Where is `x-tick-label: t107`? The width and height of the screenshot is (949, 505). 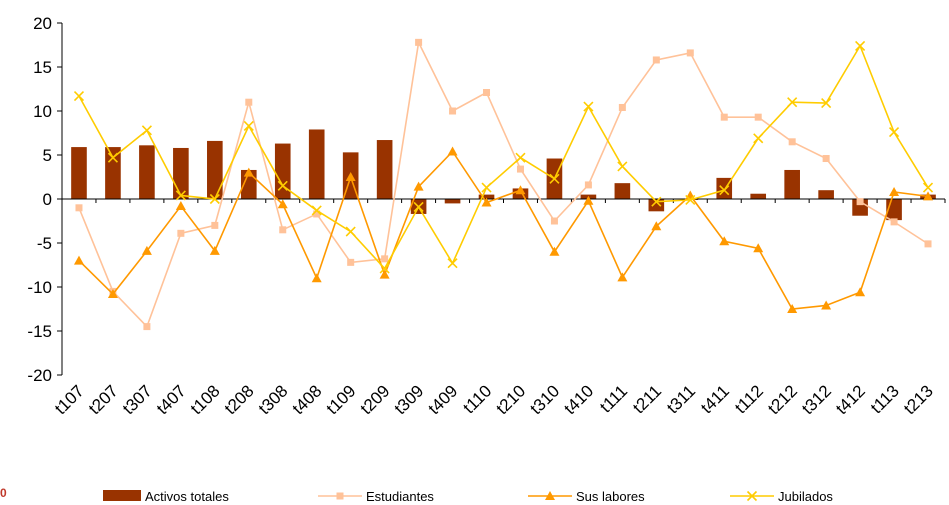 x-tick-label: t107 is located at coordinates (69, 399).